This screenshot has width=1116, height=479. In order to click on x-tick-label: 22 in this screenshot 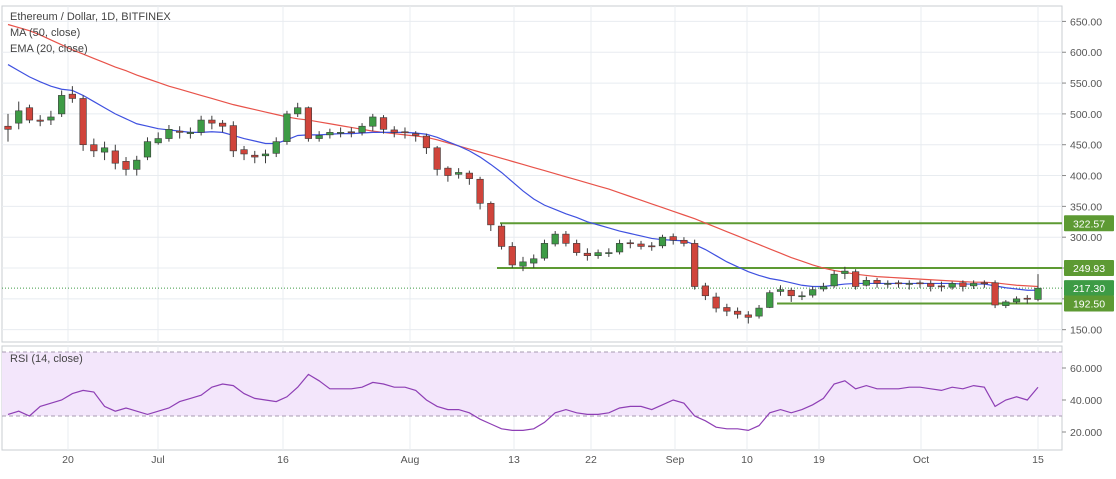, I will do `click(591, 460)`.